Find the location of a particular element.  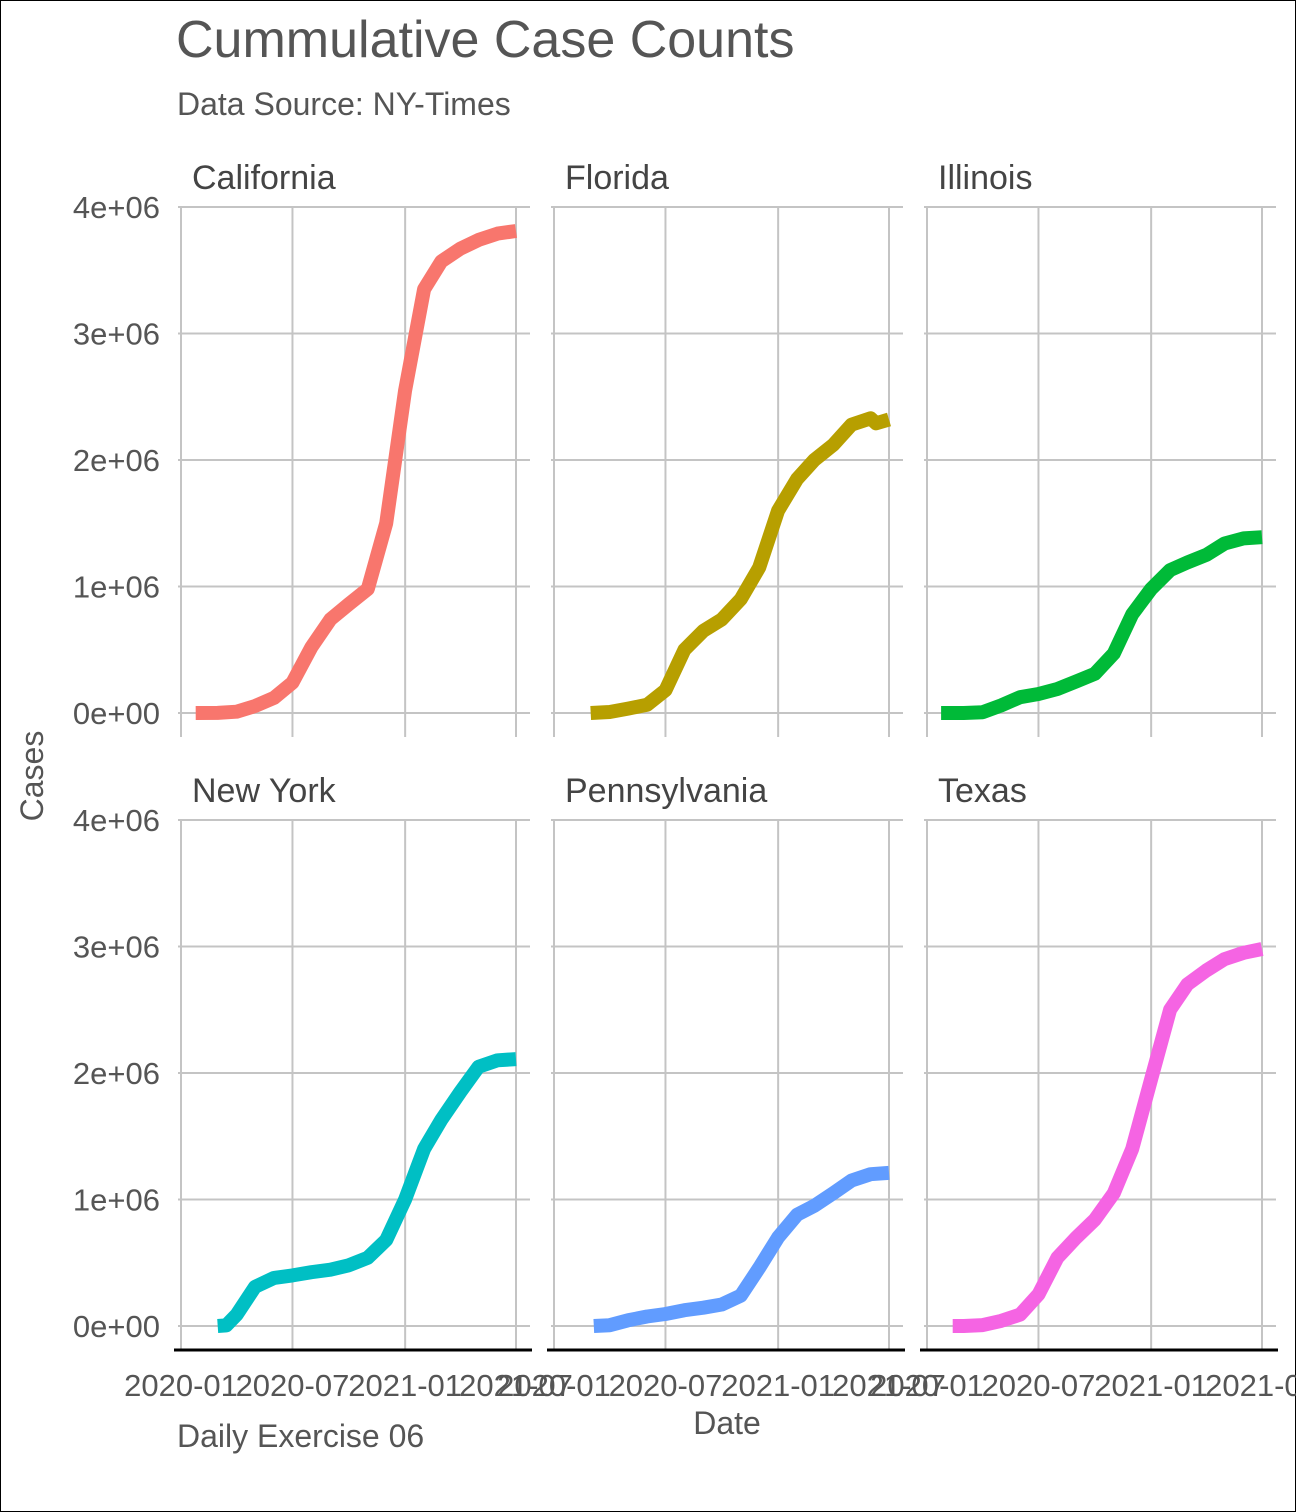

chart-title: Cummulative Case Counts is located at coordinates (485, 40).